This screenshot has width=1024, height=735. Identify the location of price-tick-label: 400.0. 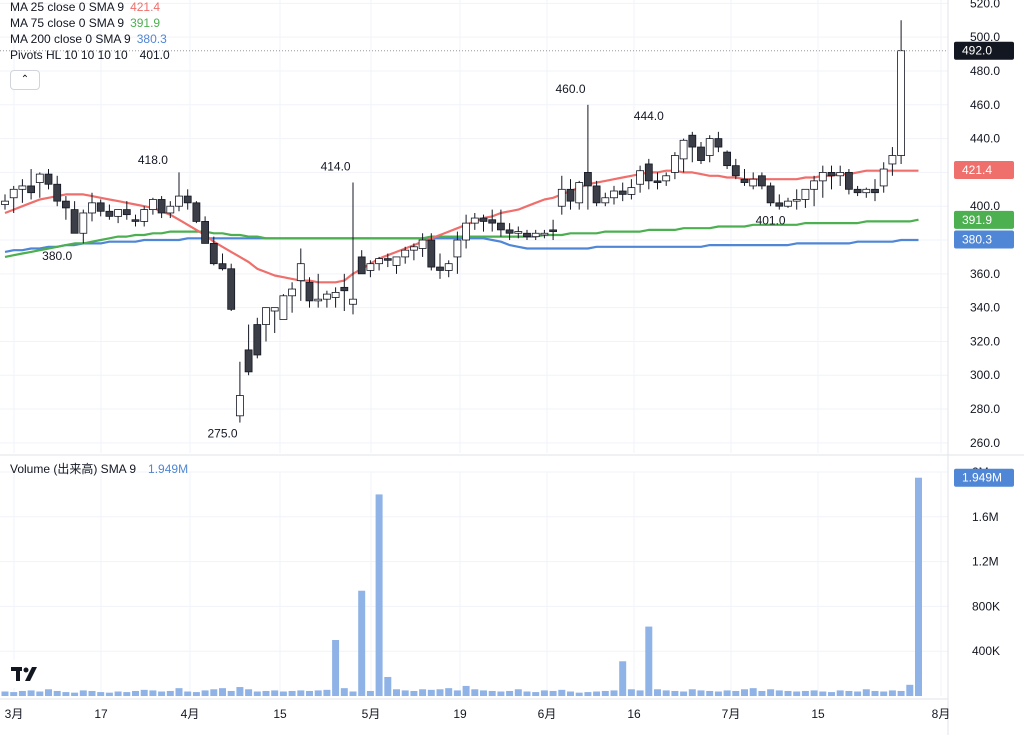
(985, 206).